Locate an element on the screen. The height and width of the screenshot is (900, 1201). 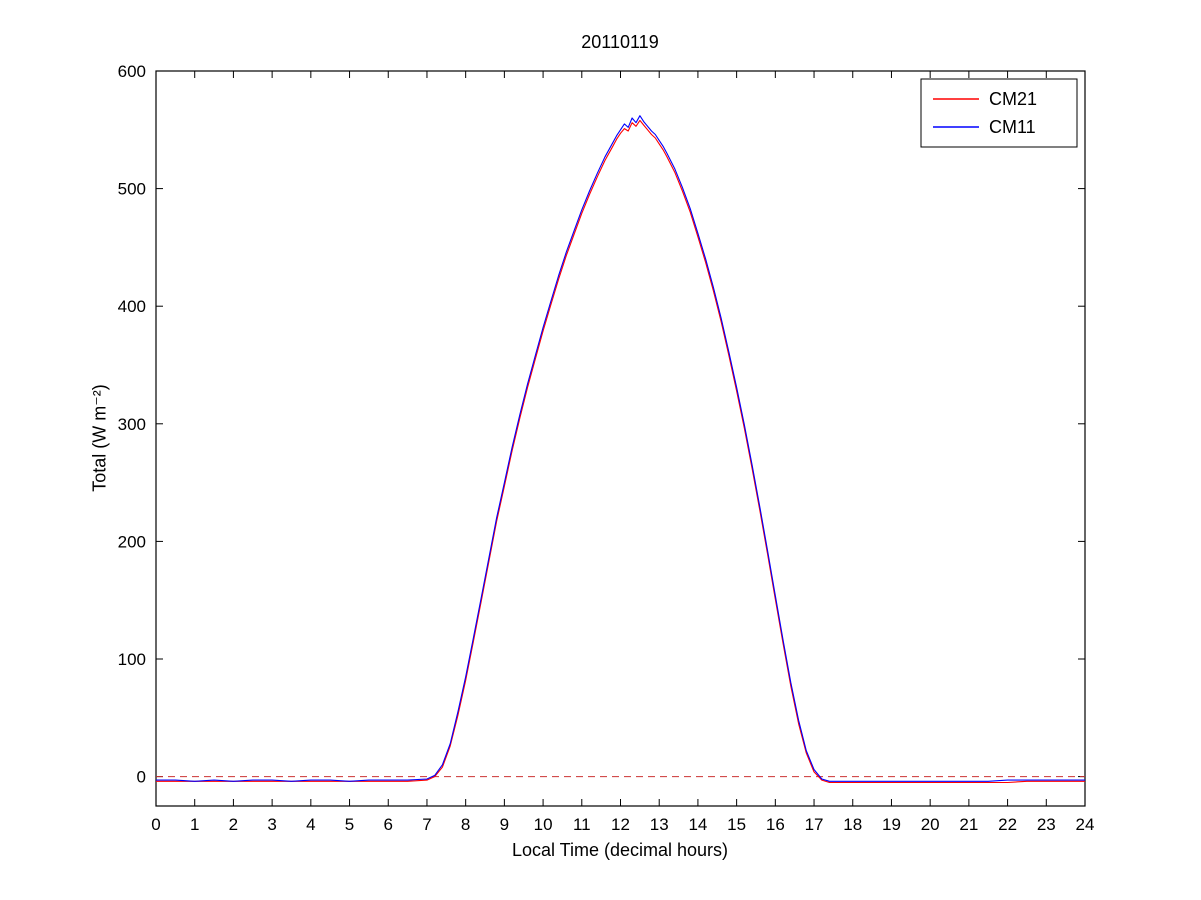
x-tick-label: 9 is located at coordinates (504, 824).